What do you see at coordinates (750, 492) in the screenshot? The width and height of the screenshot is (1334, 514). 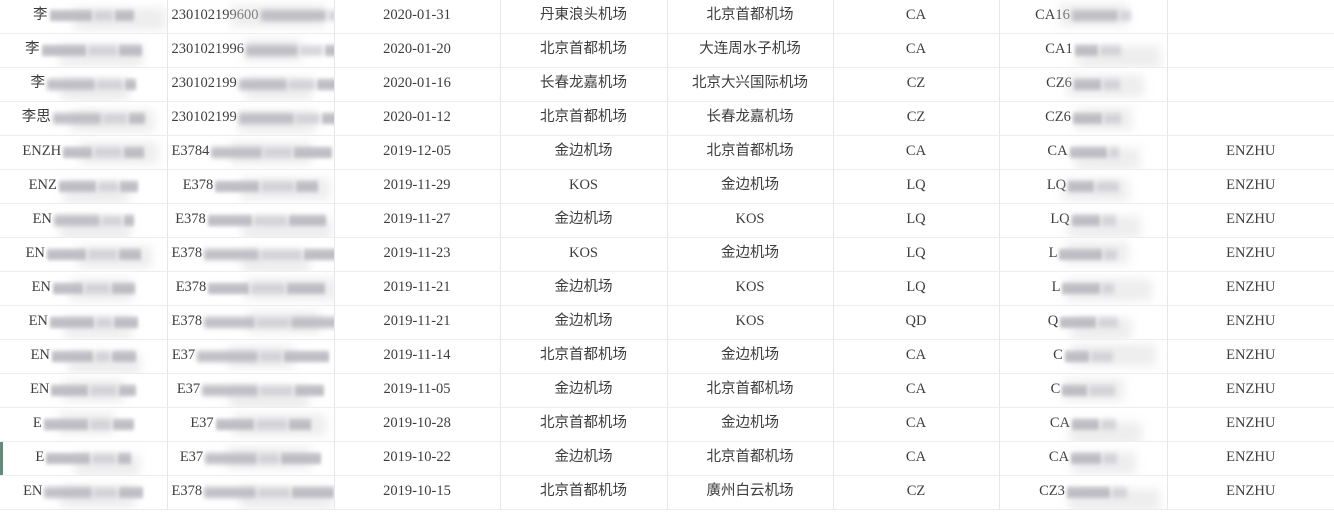 I see `cell-to: 廣州白云机场` at bounding box center [750, 492].